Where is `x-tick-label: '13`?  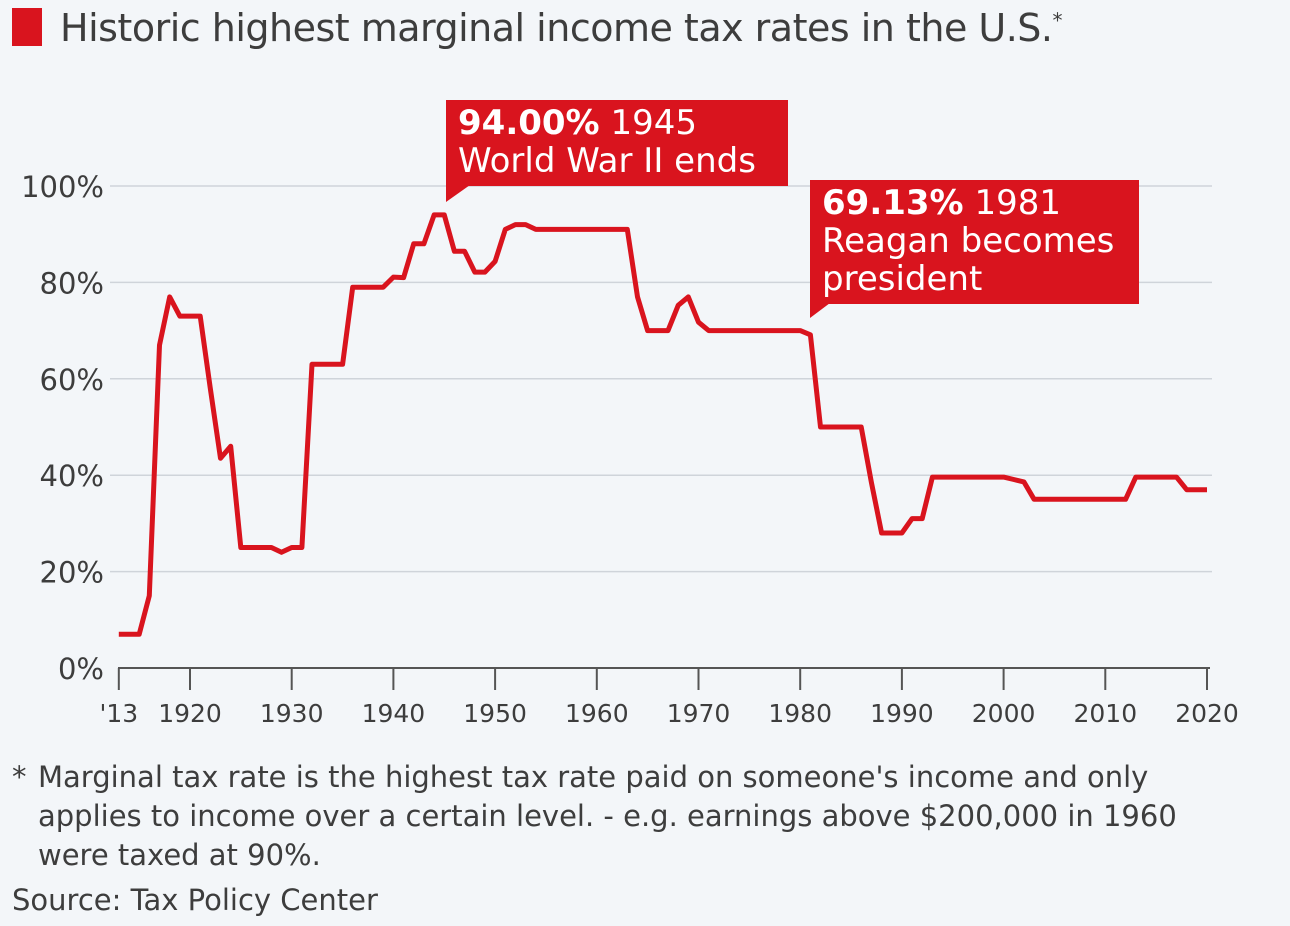 x-tick-label: '13 is located at coordinates (118, 713).